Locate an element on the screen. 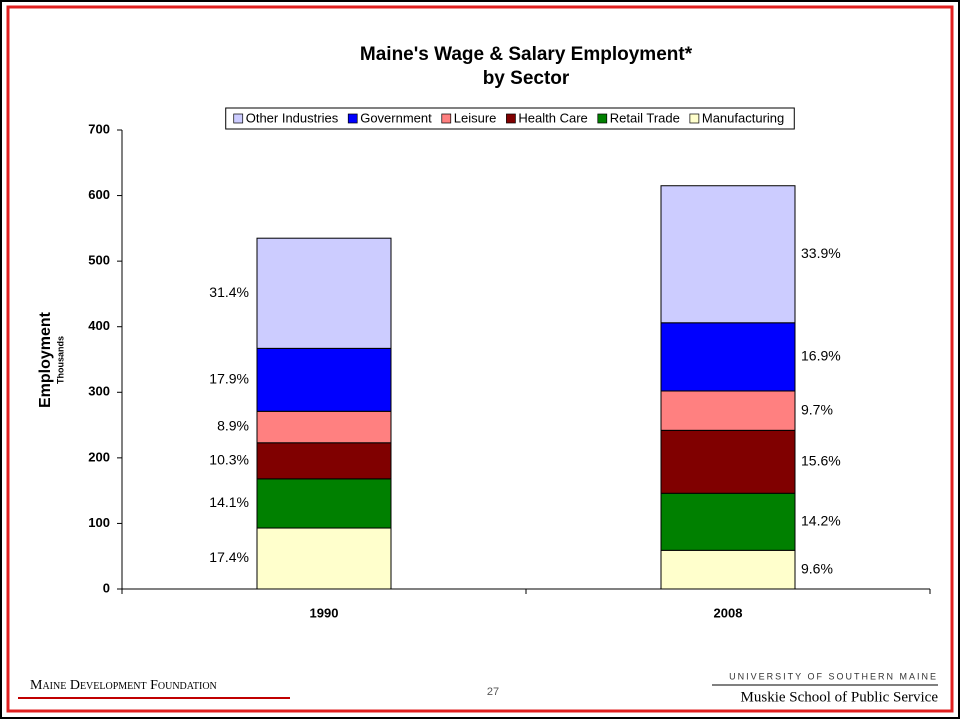  y-axis-label: Employment is located at coordinates (45, 359).